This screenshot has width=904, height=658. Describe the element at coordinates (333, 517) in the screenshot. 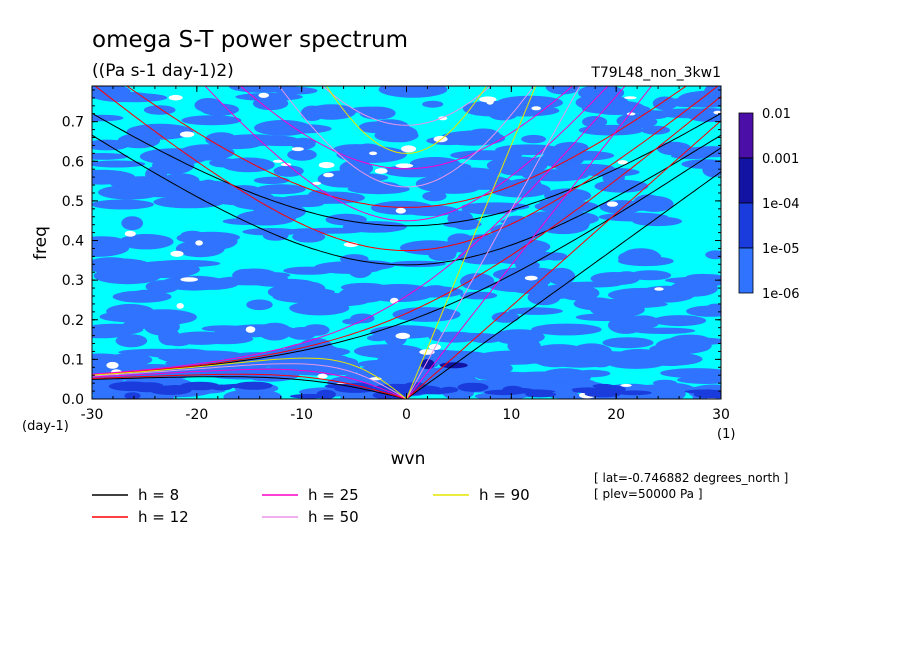

I see `legend-label: h = 50` at that location.